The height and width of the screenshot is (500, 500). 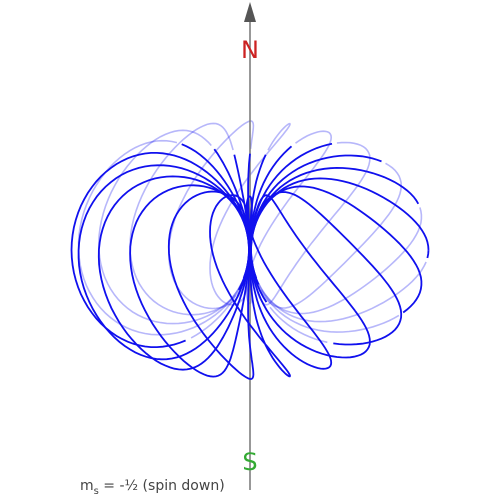 I want to click on north-pole-label: N, so click(x=250, y=50).